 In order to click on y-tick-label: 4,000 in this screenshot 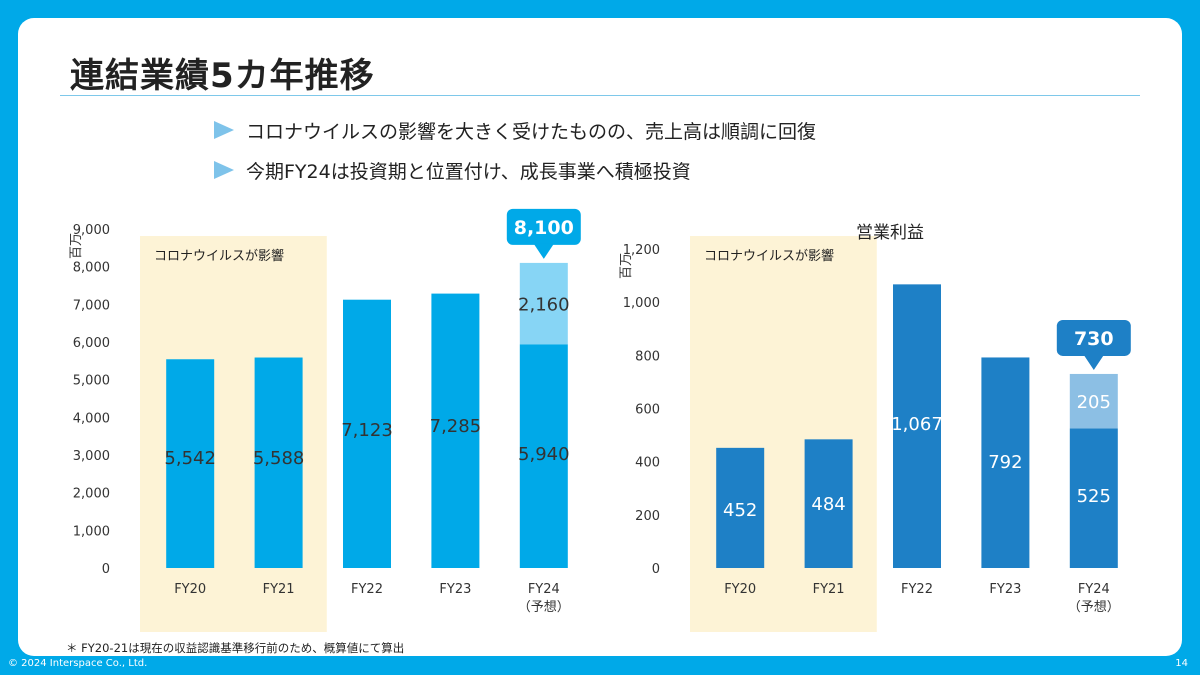, I will do `click(91, 418)`.